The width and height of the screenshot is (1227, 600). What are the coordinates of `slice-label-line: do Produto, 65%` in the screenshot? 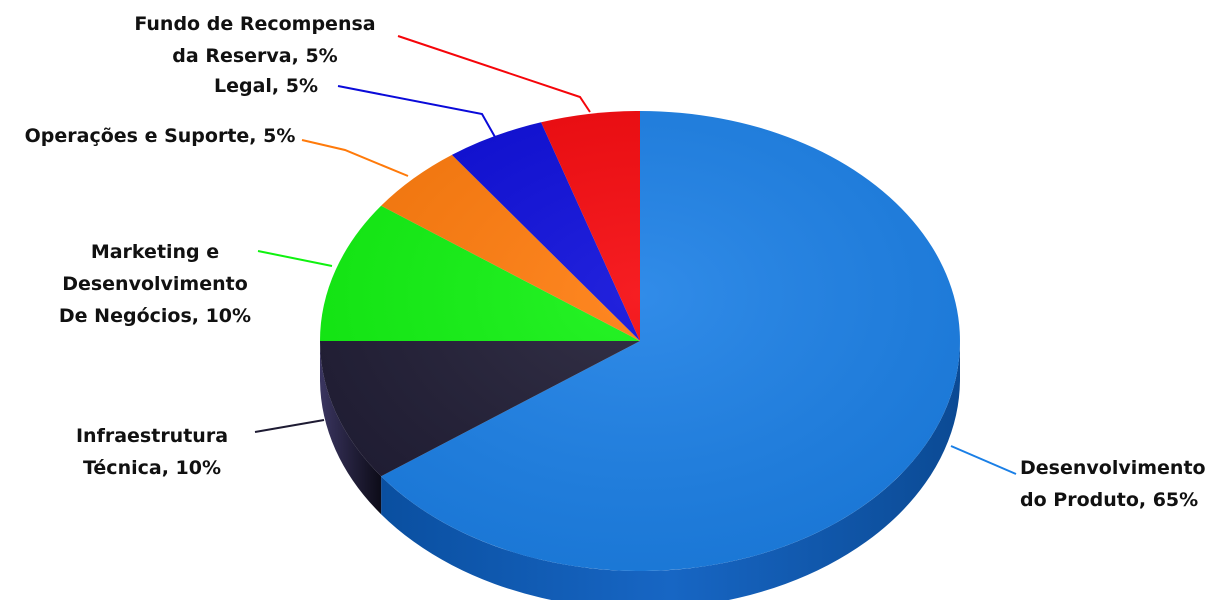 It's located at (1109, 500).